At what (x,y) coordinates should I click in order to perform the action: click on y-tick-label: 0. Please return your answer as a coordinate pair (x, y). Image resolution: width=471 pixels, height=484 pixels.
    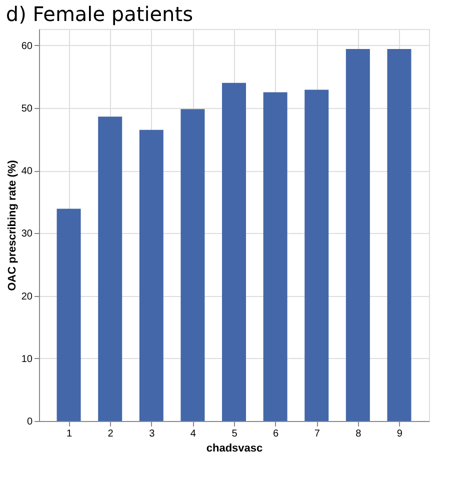
    Looking at the image, I should click on (29, 422).